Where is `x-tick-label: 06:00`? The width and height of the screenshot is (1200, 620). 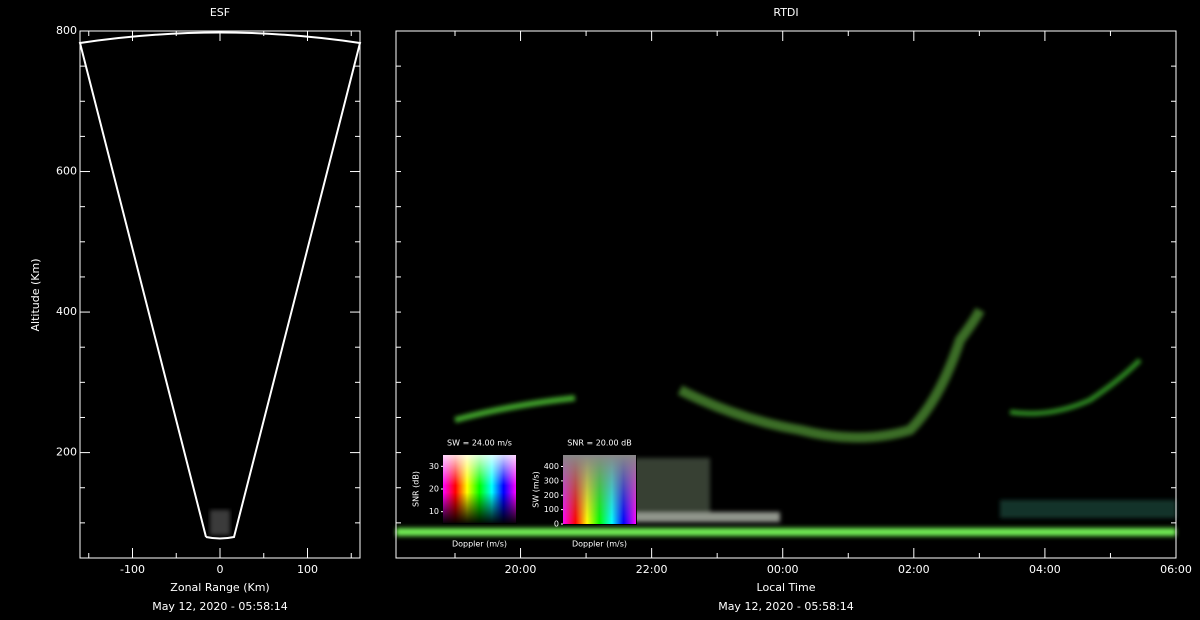
x-tick-label: 06:00 is located at coordinates (1176, 569).